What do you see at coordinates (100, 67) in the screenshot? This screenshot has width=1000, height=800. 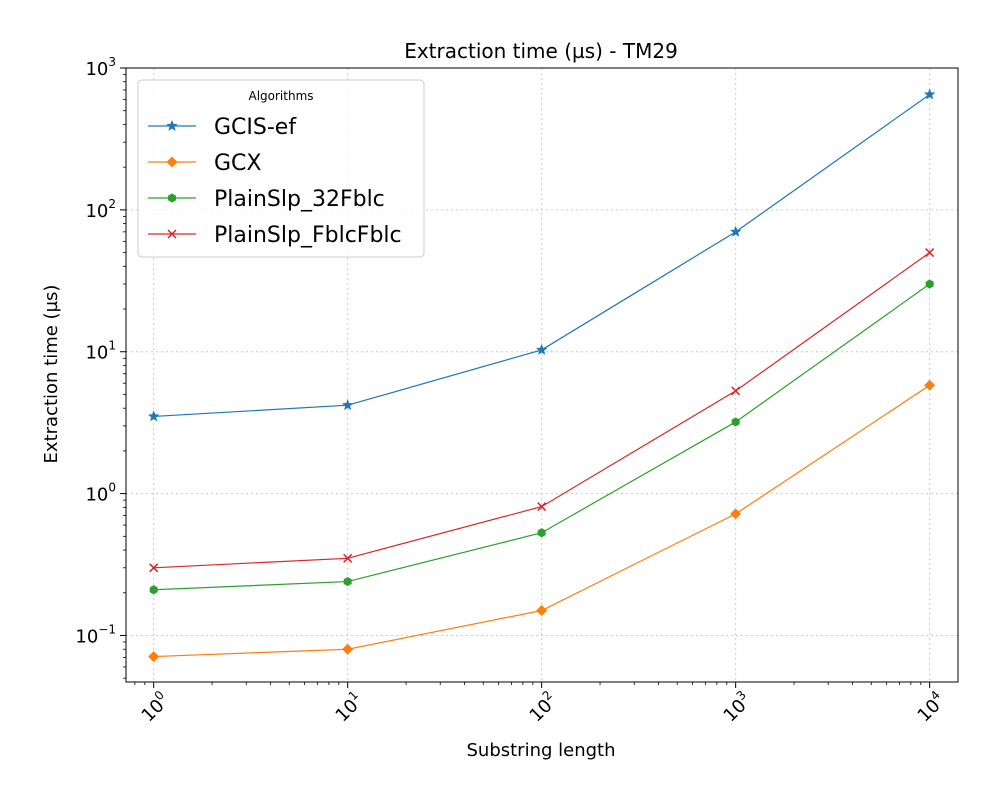 I see `y-tick-label: 10³` at bounding box center [100, 67].